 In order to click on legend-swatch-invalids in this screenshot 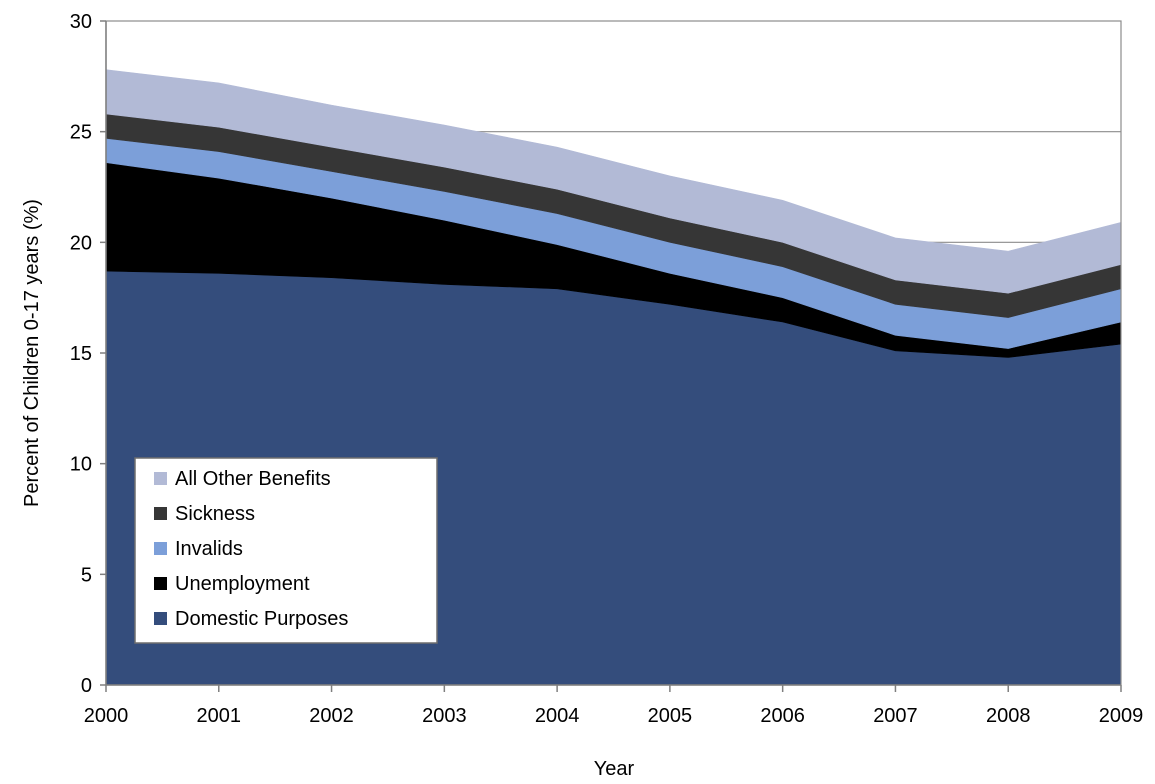, I will do `click(160, 548)`.